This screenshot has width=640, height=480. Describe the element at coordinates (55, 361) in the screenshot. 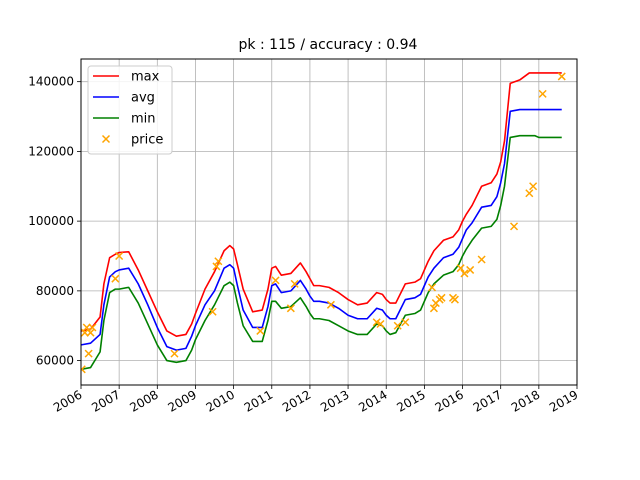

I see `y-tick-label: 60000` at that location.